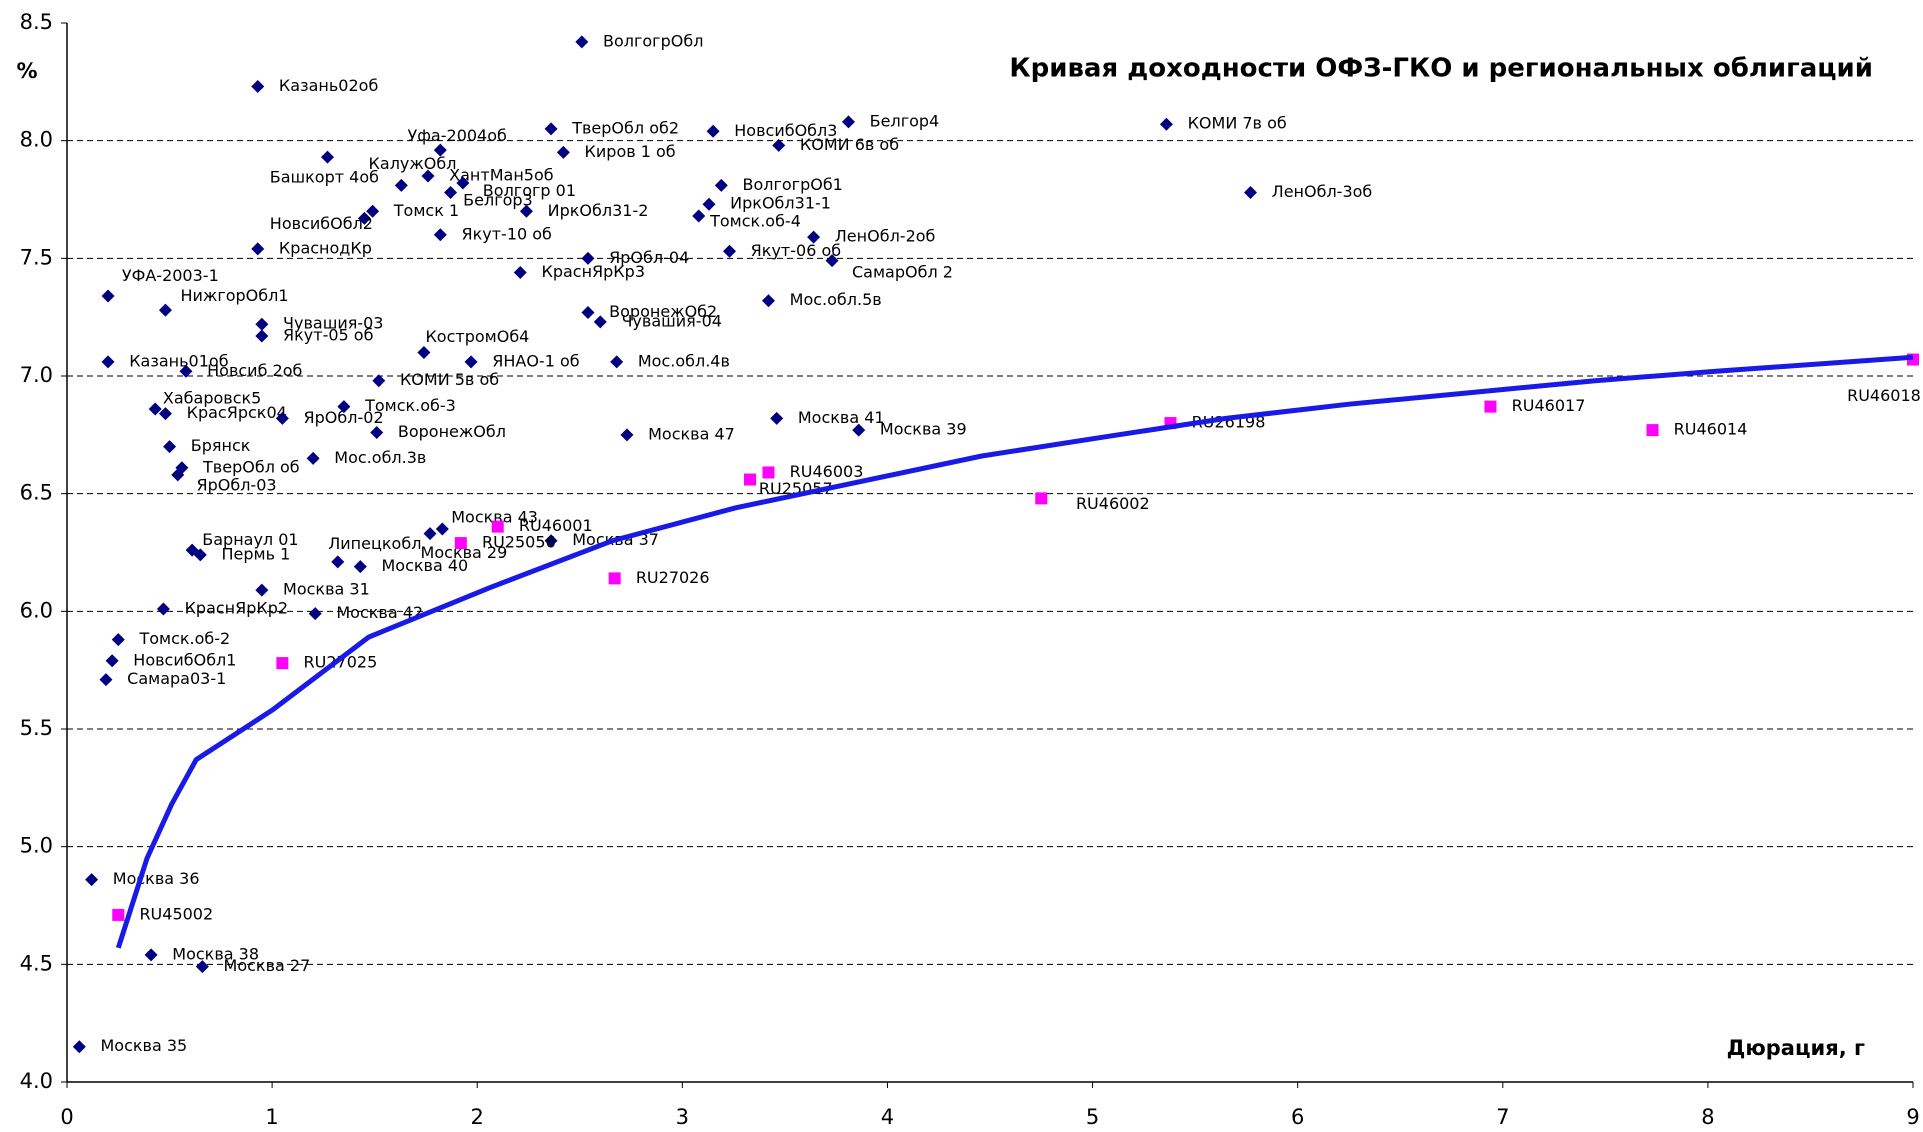 This screenshot has height=1132, width=1923. What do you see at coordinates (424, 565) in the screenshot?
I see `point-label: Москва 40` at bounding box center [424, 565].